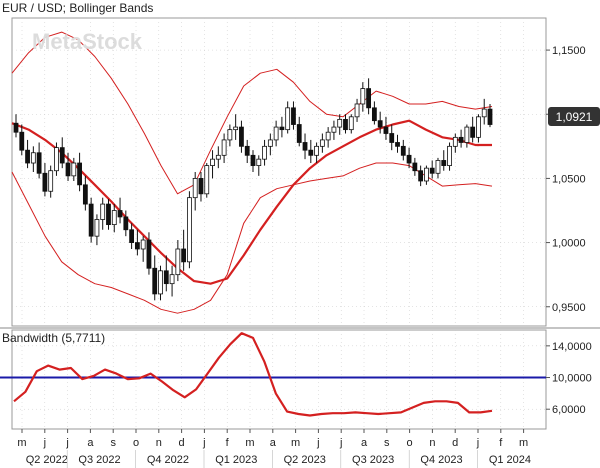 Image resolution: width=600 pixels, height=468 pixels. I want to click on price-y-tick-label: 1,0000, so click(569, 244).